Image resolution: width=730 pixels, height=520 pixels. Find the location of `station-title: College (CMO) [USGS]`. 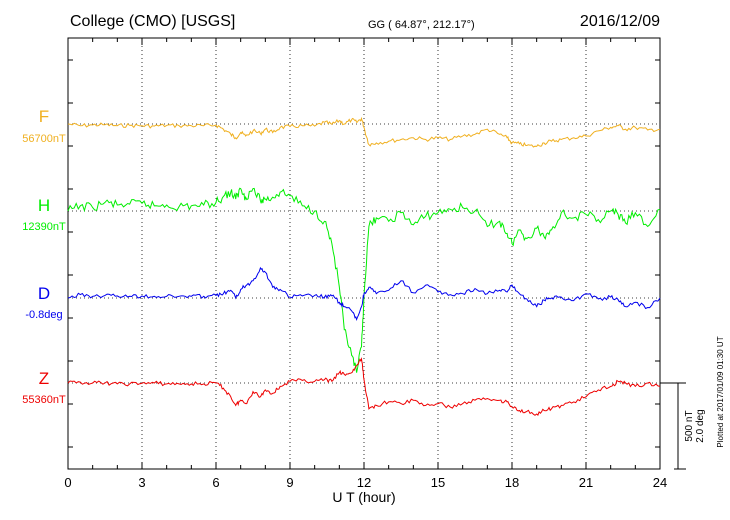

station-title: College (CMO) [USGS] is located at coordinates (152, 21).